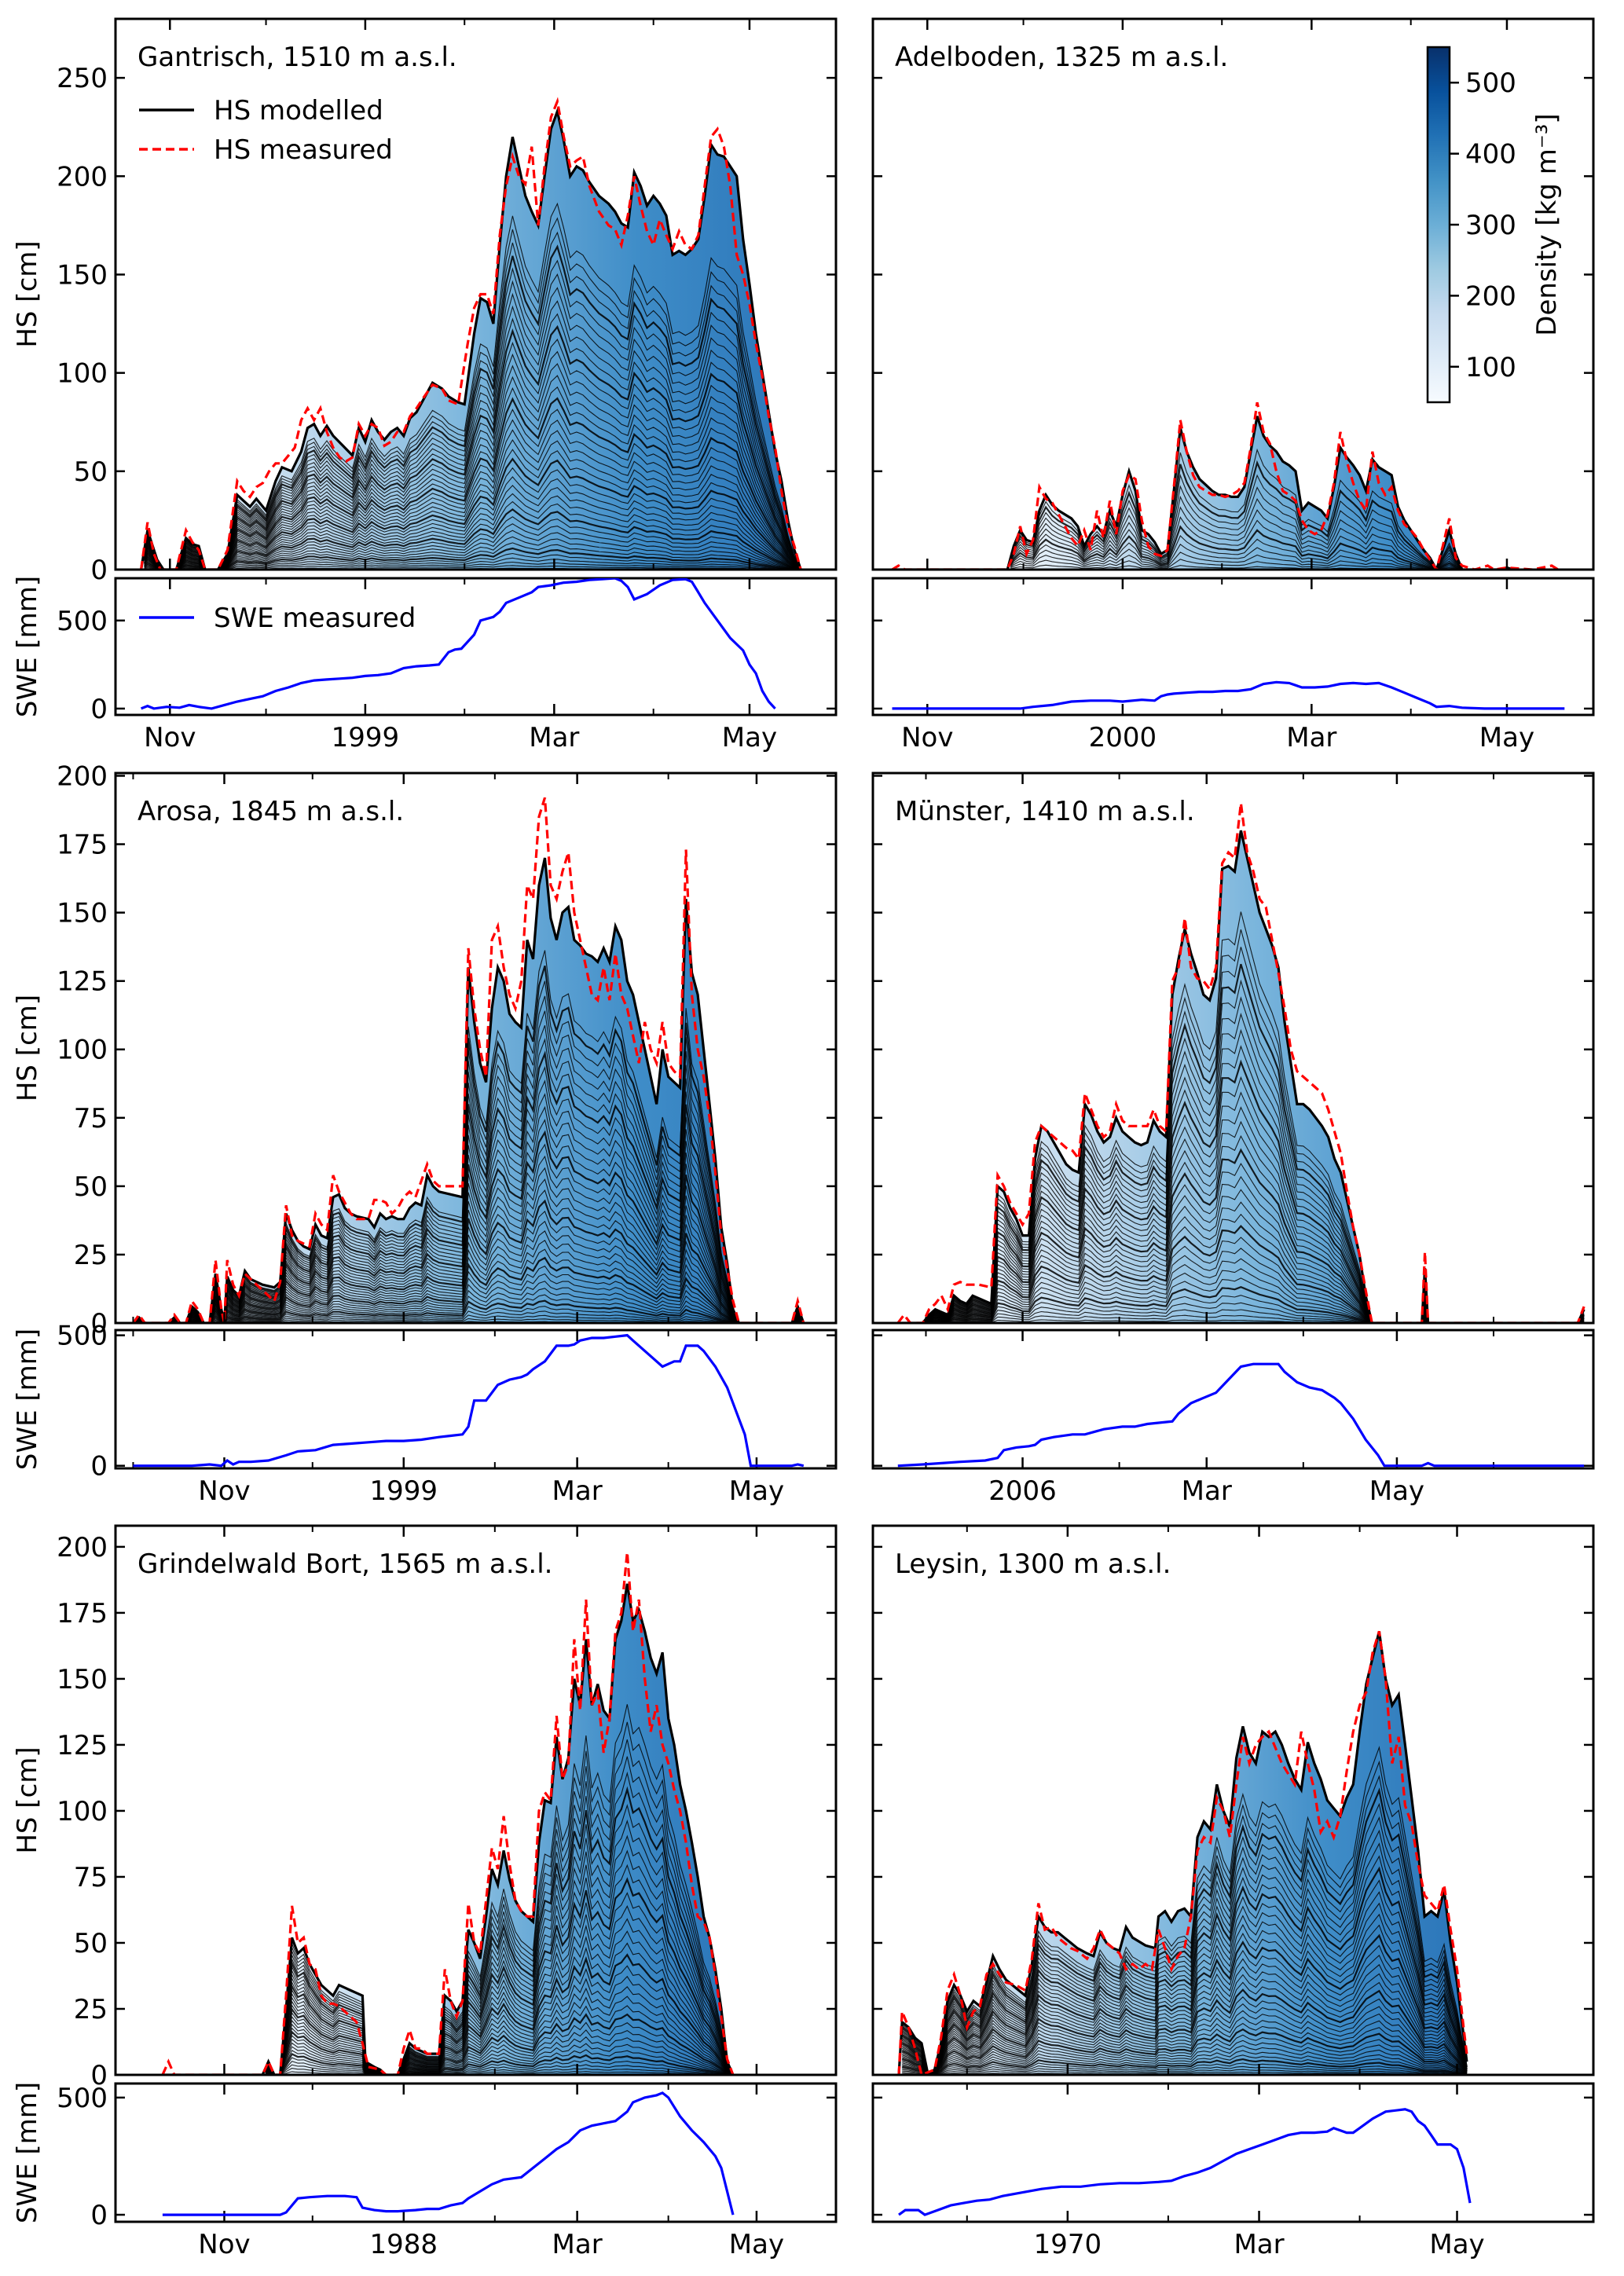  I want to click on panel-title: Arosa, 1845 m a.s.l., so click(271, 811).